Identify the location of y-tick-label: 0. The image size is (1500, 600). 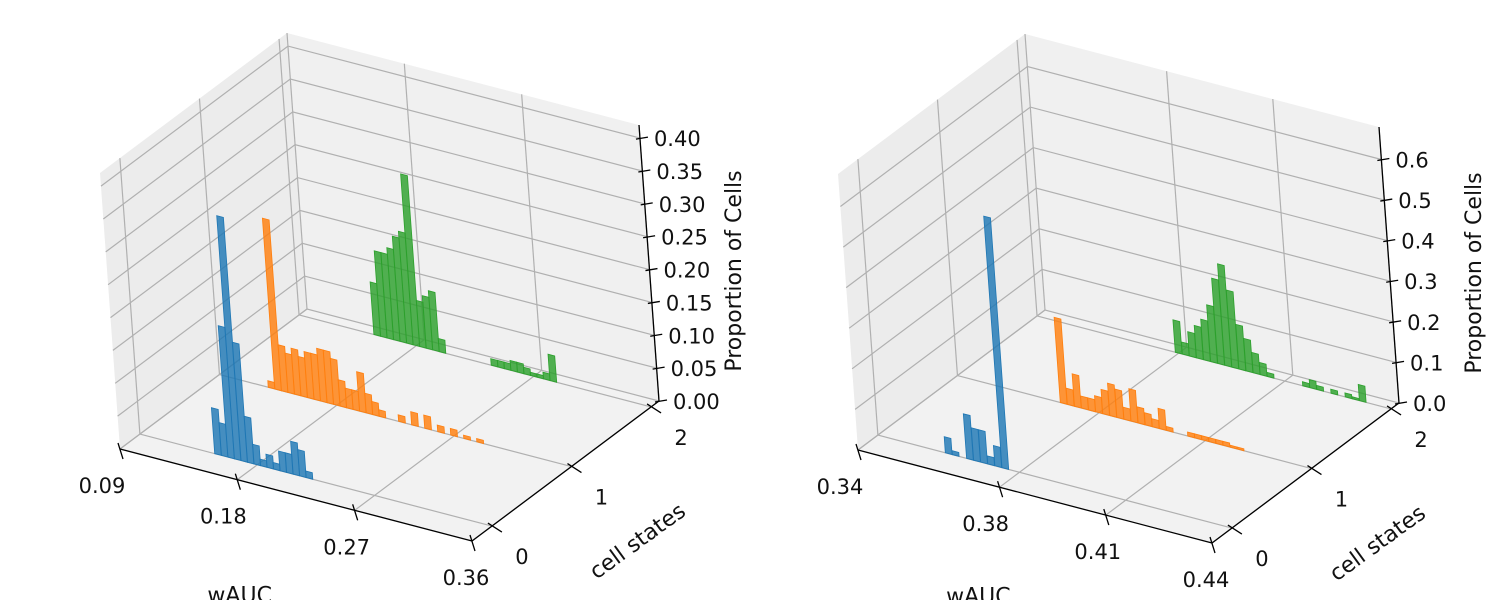
(521, 557).